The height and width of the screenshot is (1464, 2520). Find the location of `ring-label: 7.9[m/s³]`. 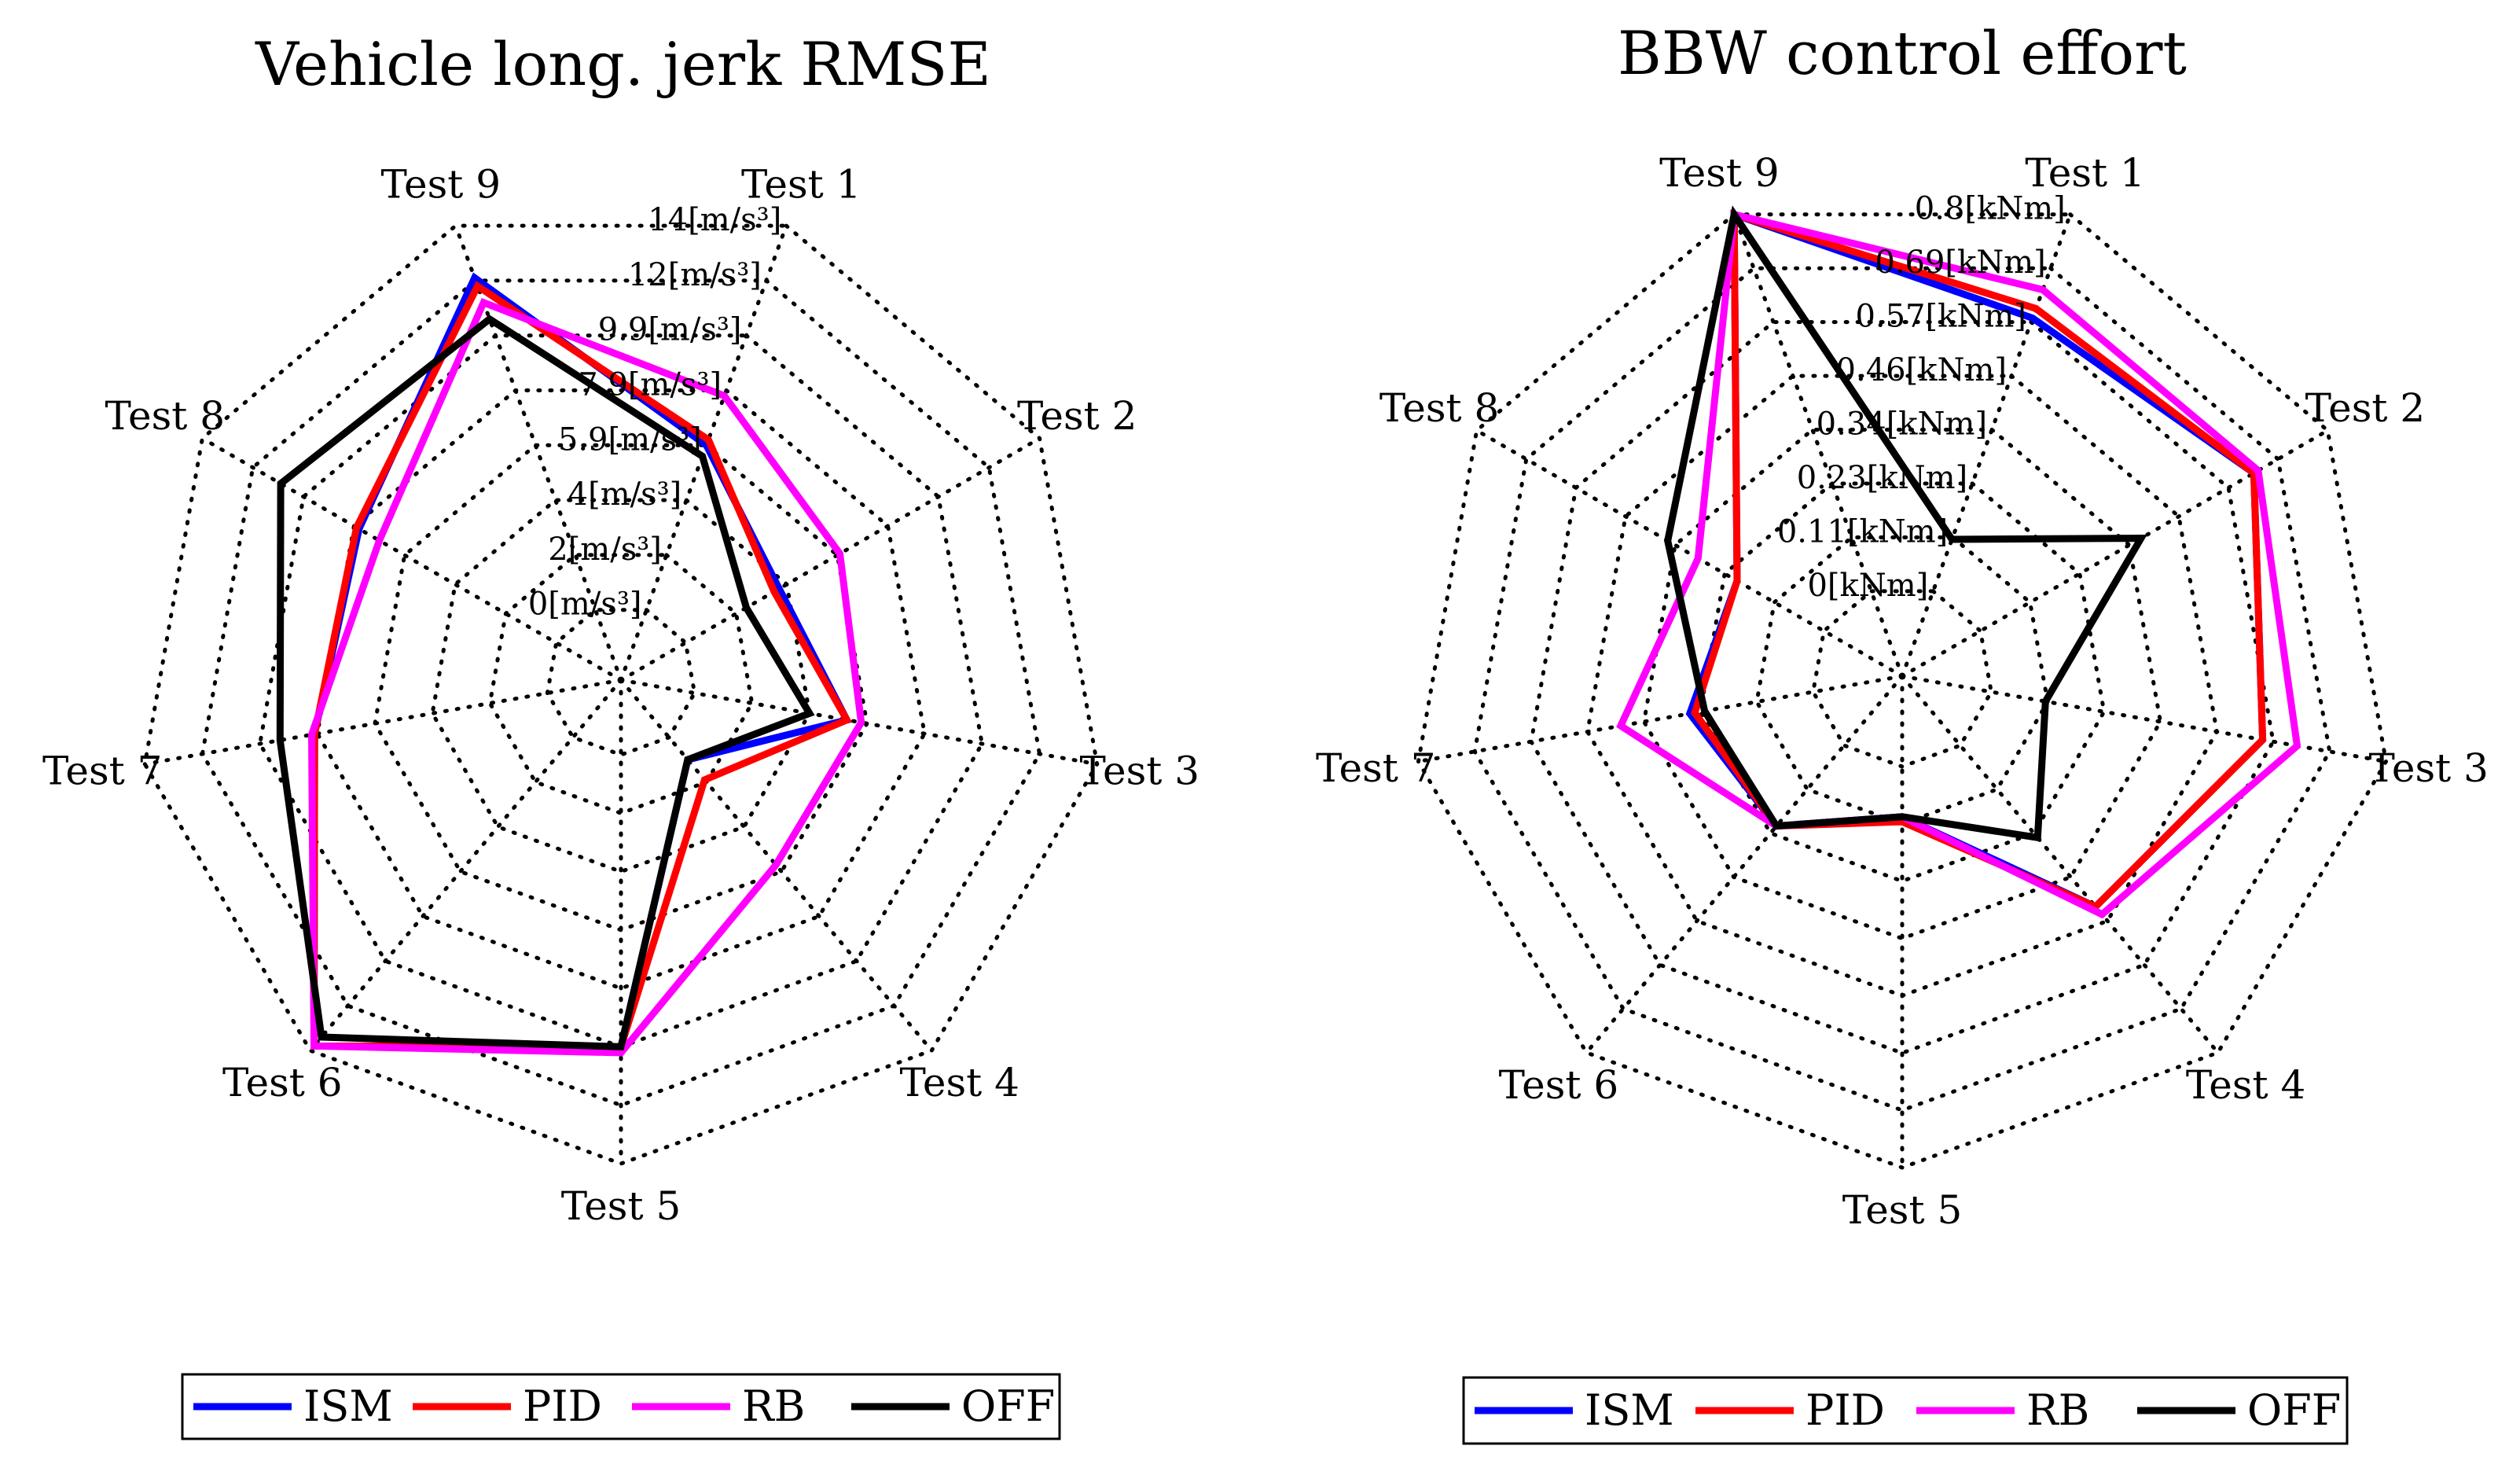

ring-label: 7.9[m/s³] is located at coordinates (650, 385).